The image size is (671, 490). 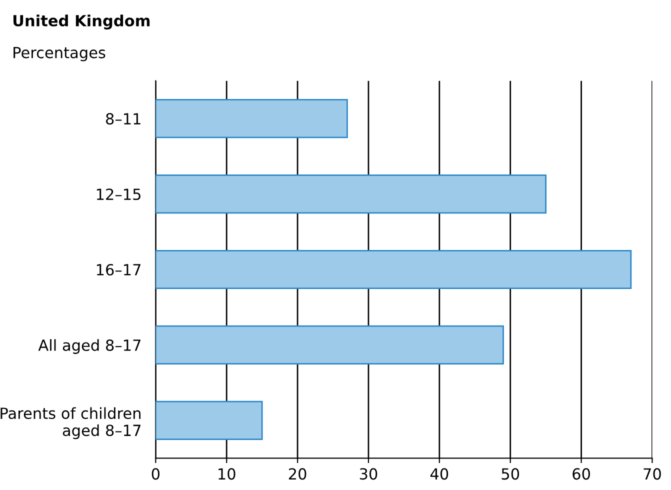 I want to click on x-tick-label: 20, so click(x=297, y=474).